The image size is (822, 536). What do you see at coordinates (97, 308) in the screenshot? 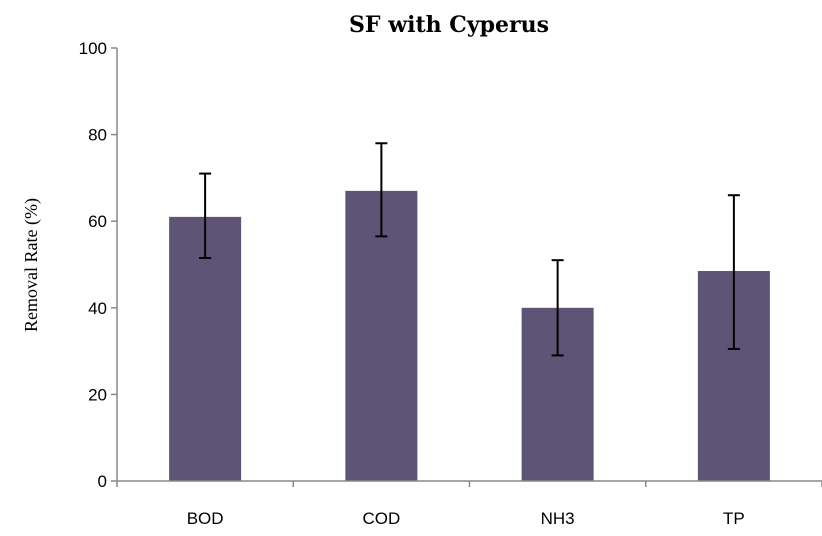
I see `y-tick-label: 40` at bounding box center [97, 308].